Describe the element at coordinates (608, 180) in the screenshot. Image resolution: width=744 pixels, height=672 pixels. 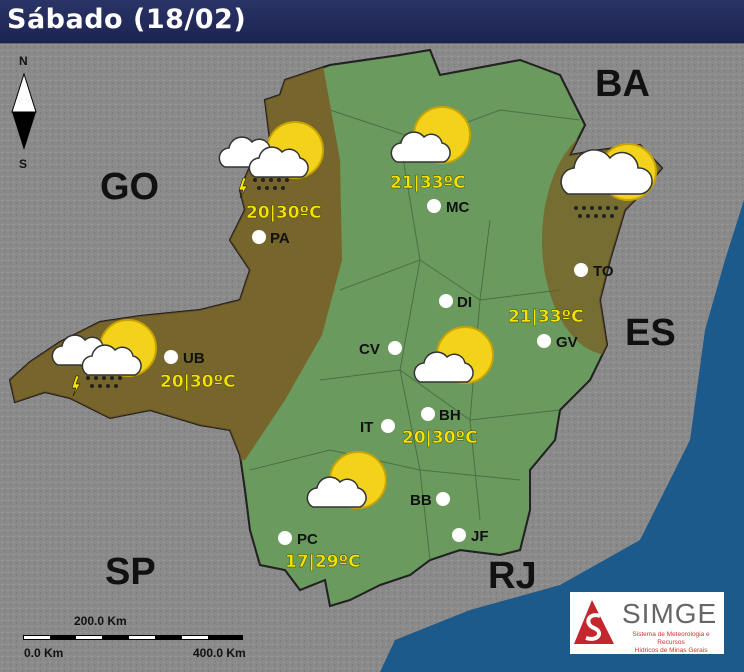
I see `sun-cloud-rain-icon` at that location.